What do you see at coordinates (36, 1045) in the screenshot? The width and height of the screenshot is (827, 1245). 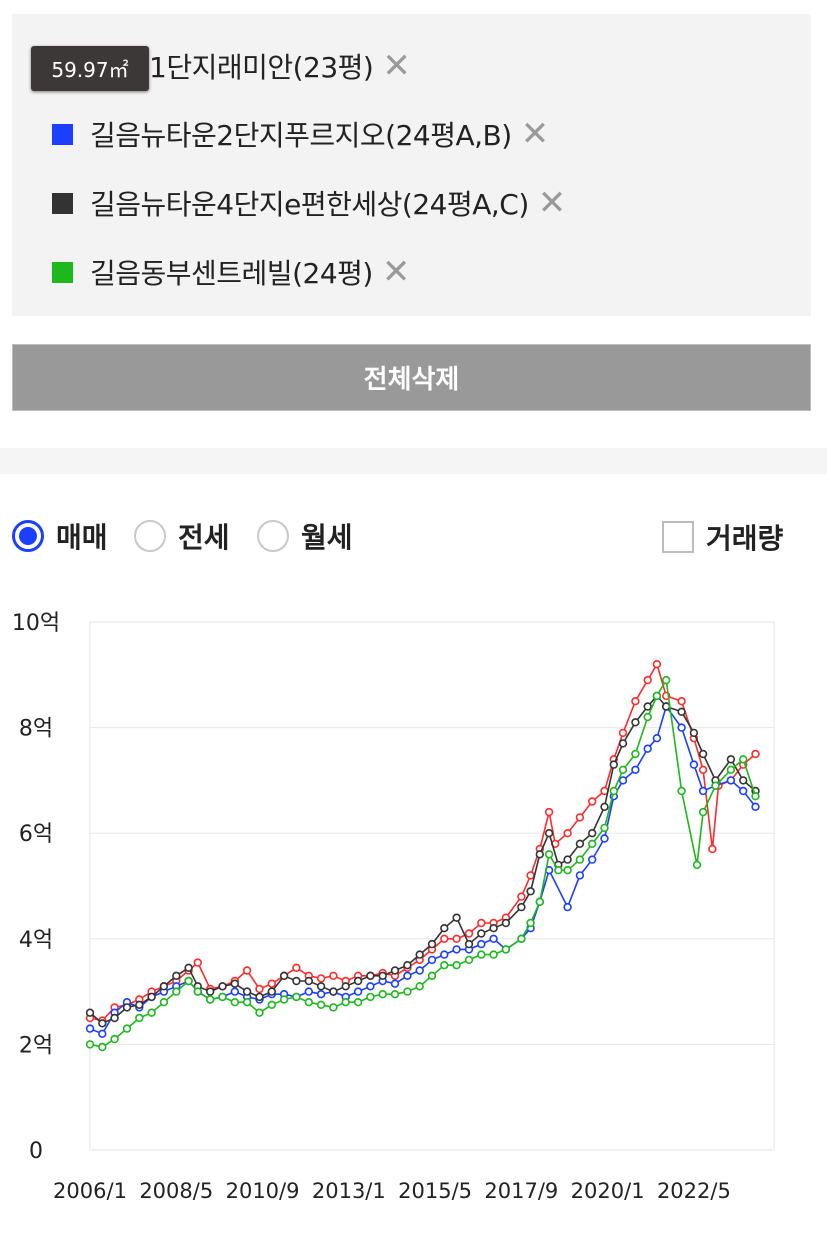 I see `y-tick-label: 2억` at bounding box center [36, 1045].